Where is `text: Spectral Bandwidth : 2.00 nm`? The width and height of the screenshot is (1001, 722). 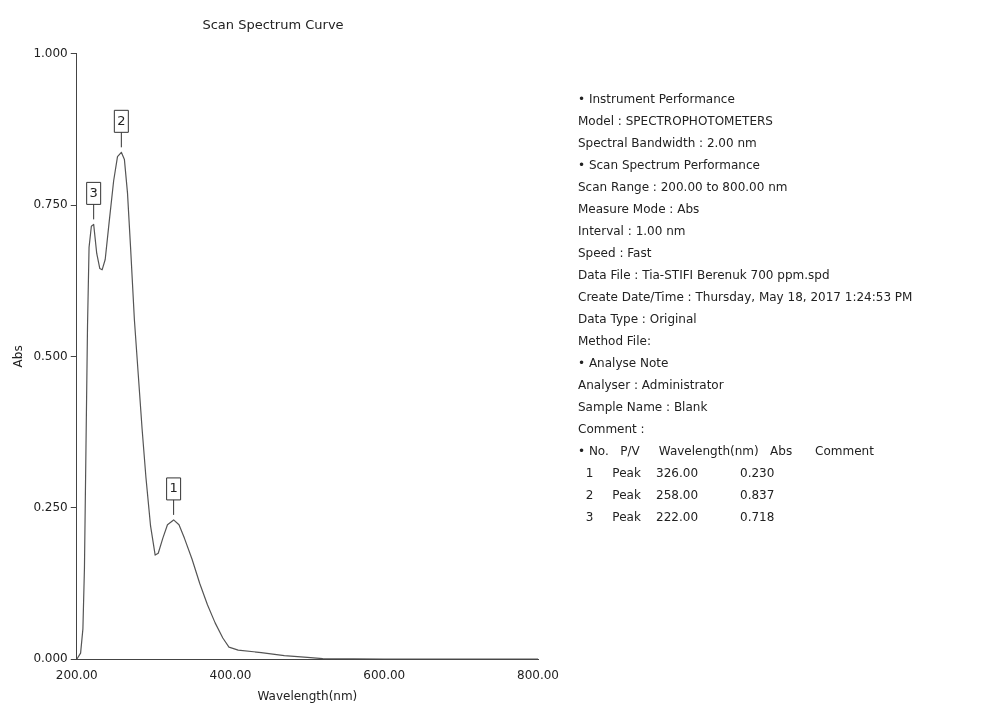 text: Spectral Bandwidth : 2.00 nm is located at coordinates (668, 143).